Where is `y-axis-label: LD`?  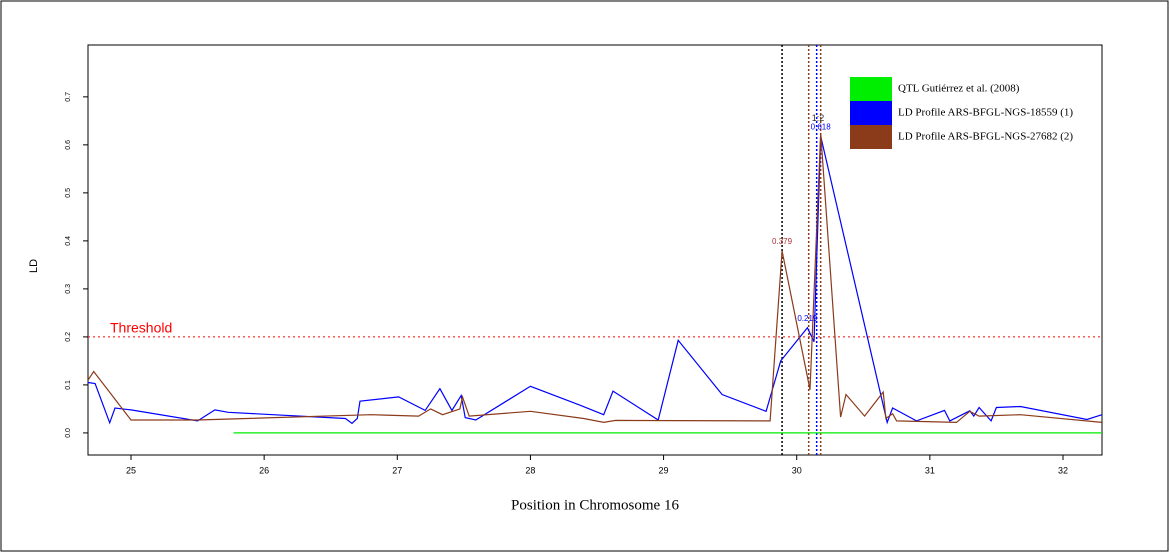 y-axis-label: LD is located at coordinates (34, 266).